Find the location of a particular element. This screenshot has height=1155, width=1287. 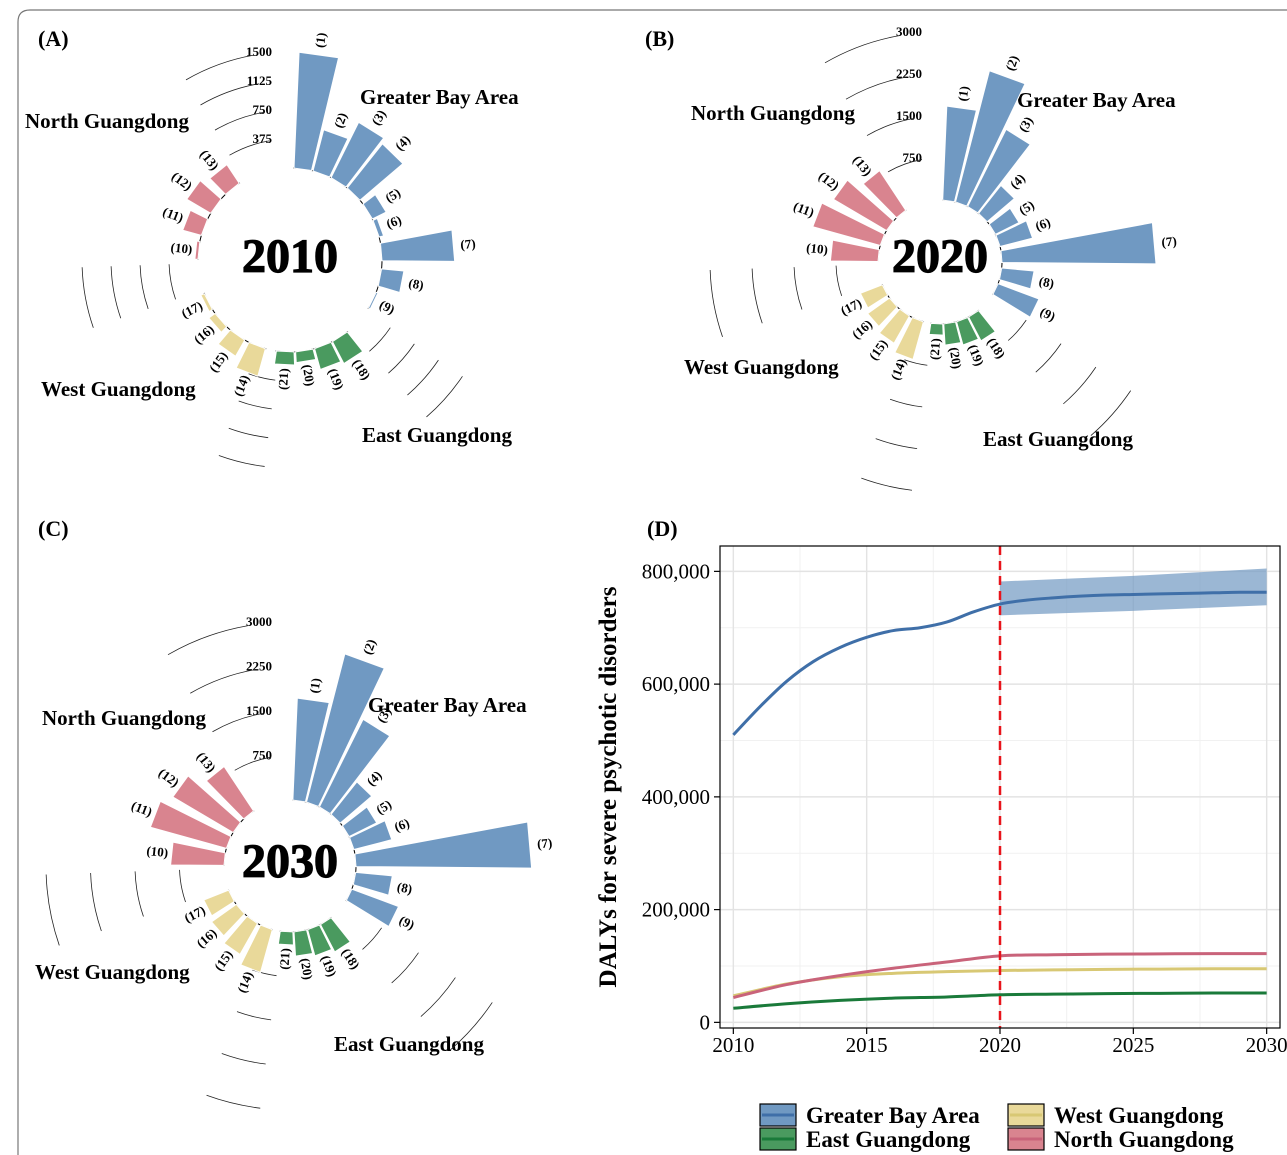

bar-label-9: (9) is located at coordinates (407, 922).